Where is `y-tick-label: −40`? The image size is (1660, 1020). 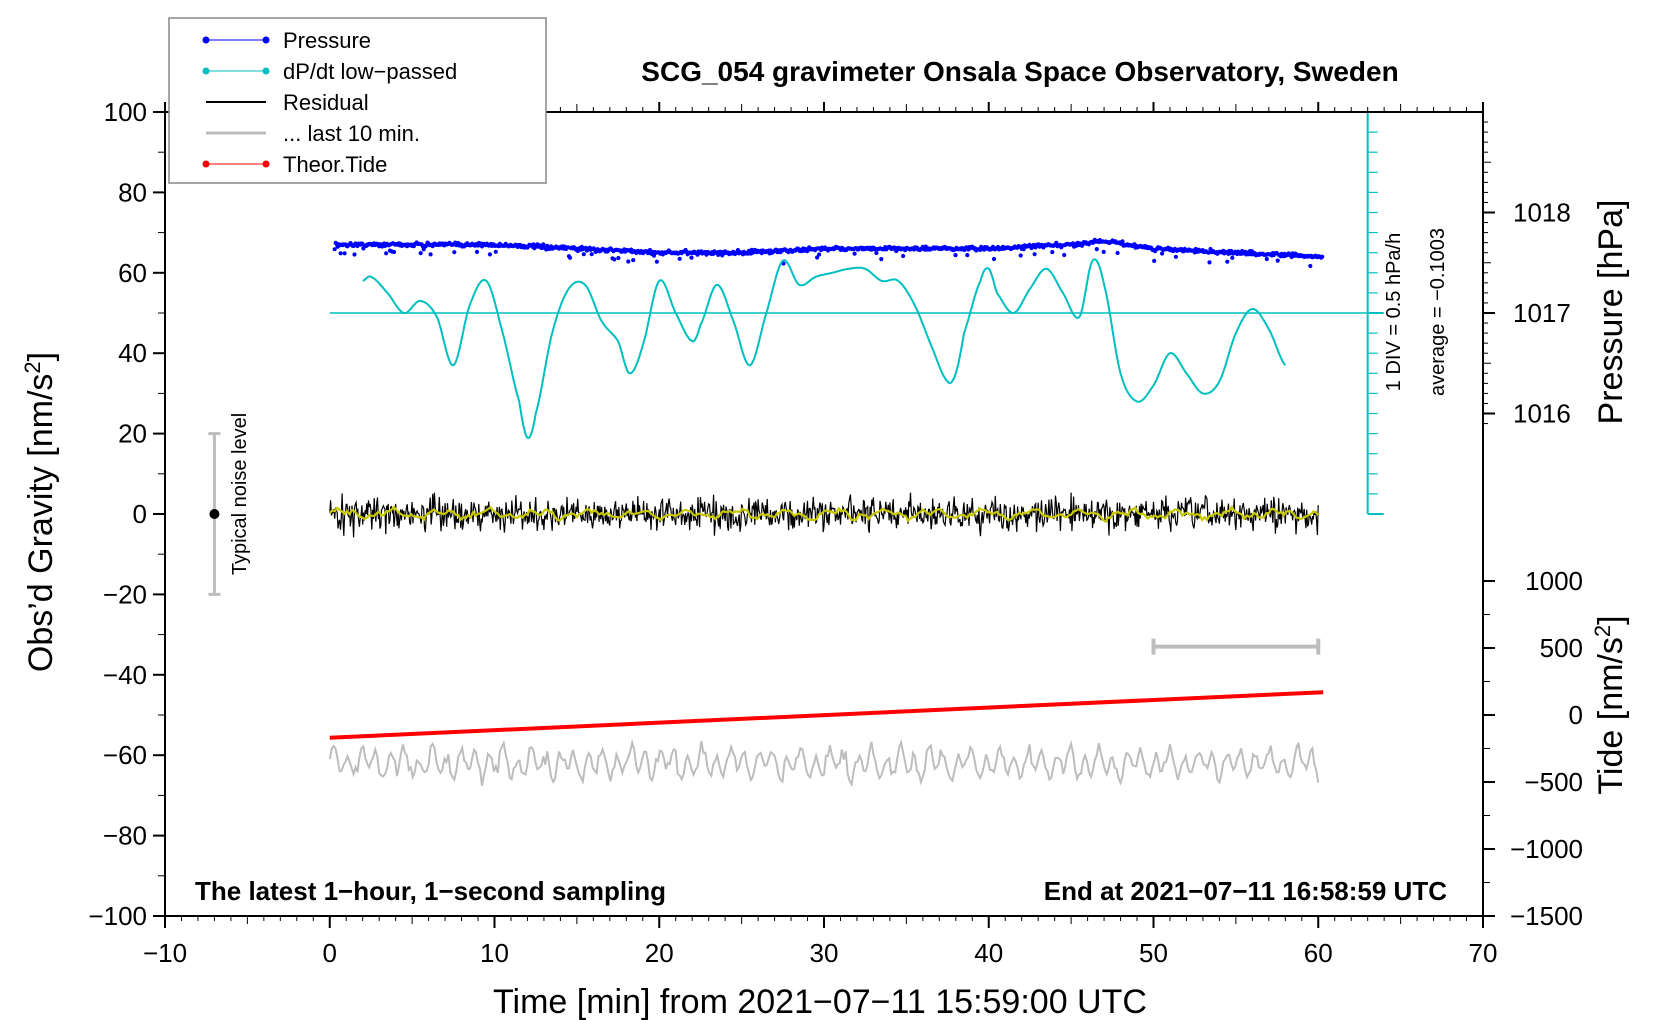 y-tick-label: −40 is located at coordinates (125, 675).